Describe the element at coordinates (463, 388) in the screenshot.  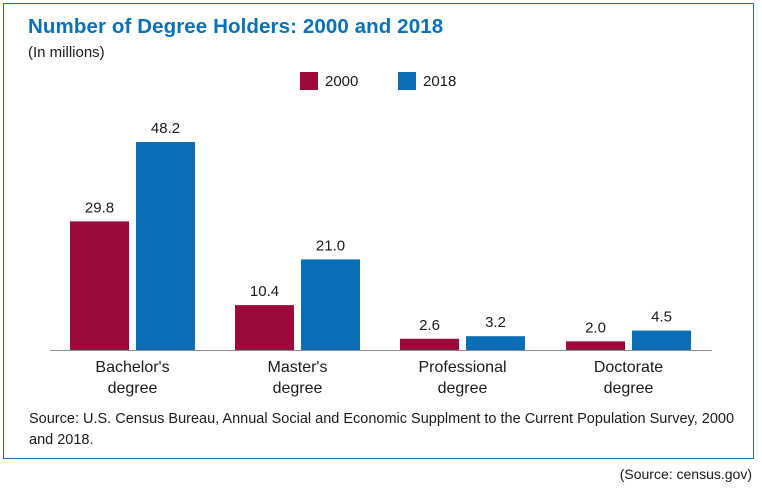
I see `category-label-2-line1: degree` at that location.